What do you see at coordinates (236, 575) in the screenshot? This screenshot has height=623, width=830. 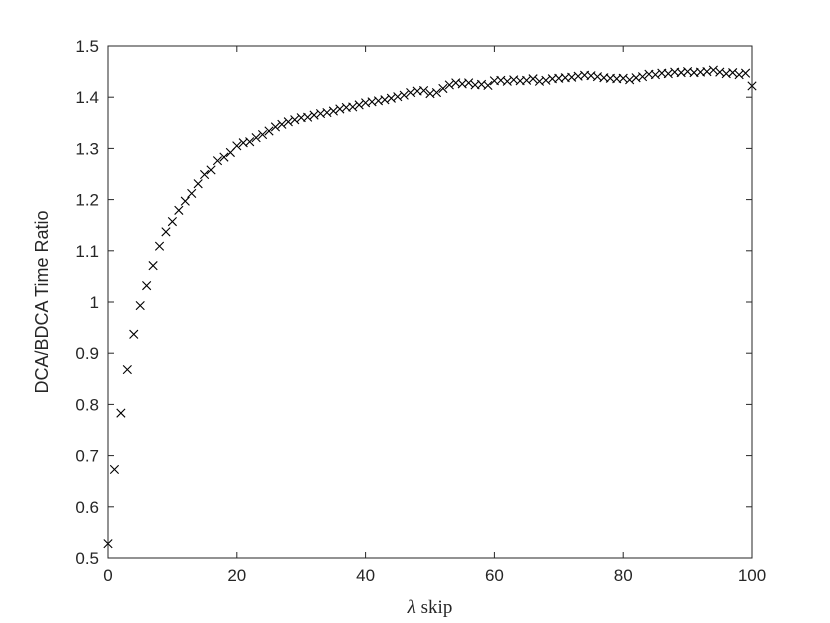 I see `x-tick-label: 20` at bounding box center [236, 575].